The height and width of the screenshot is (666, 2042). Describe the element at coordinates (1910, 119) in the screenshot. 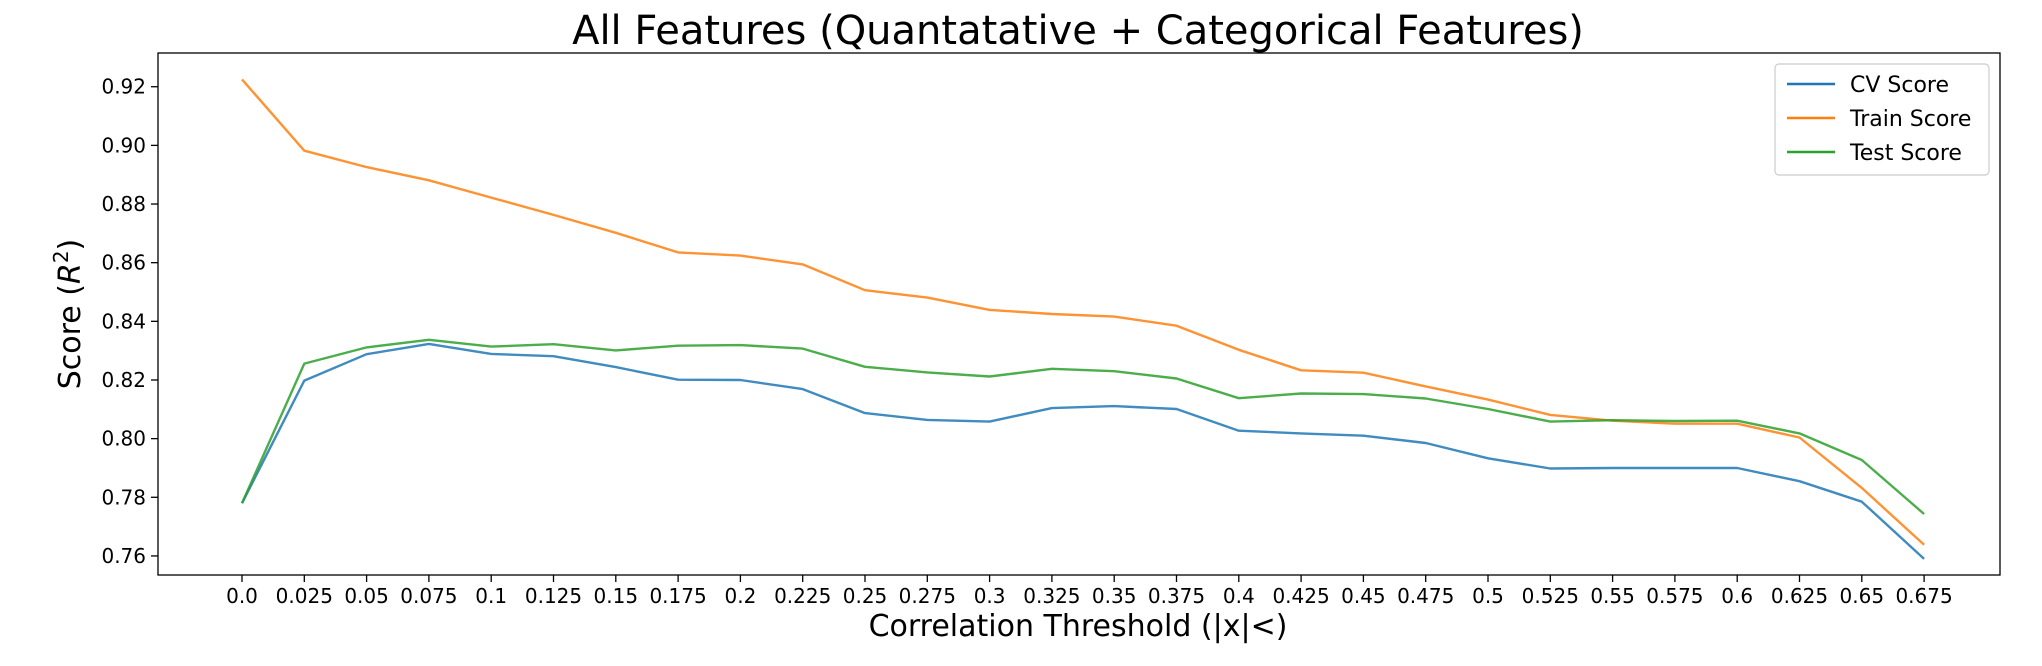

I see `legend-label: Train Score` at that location.